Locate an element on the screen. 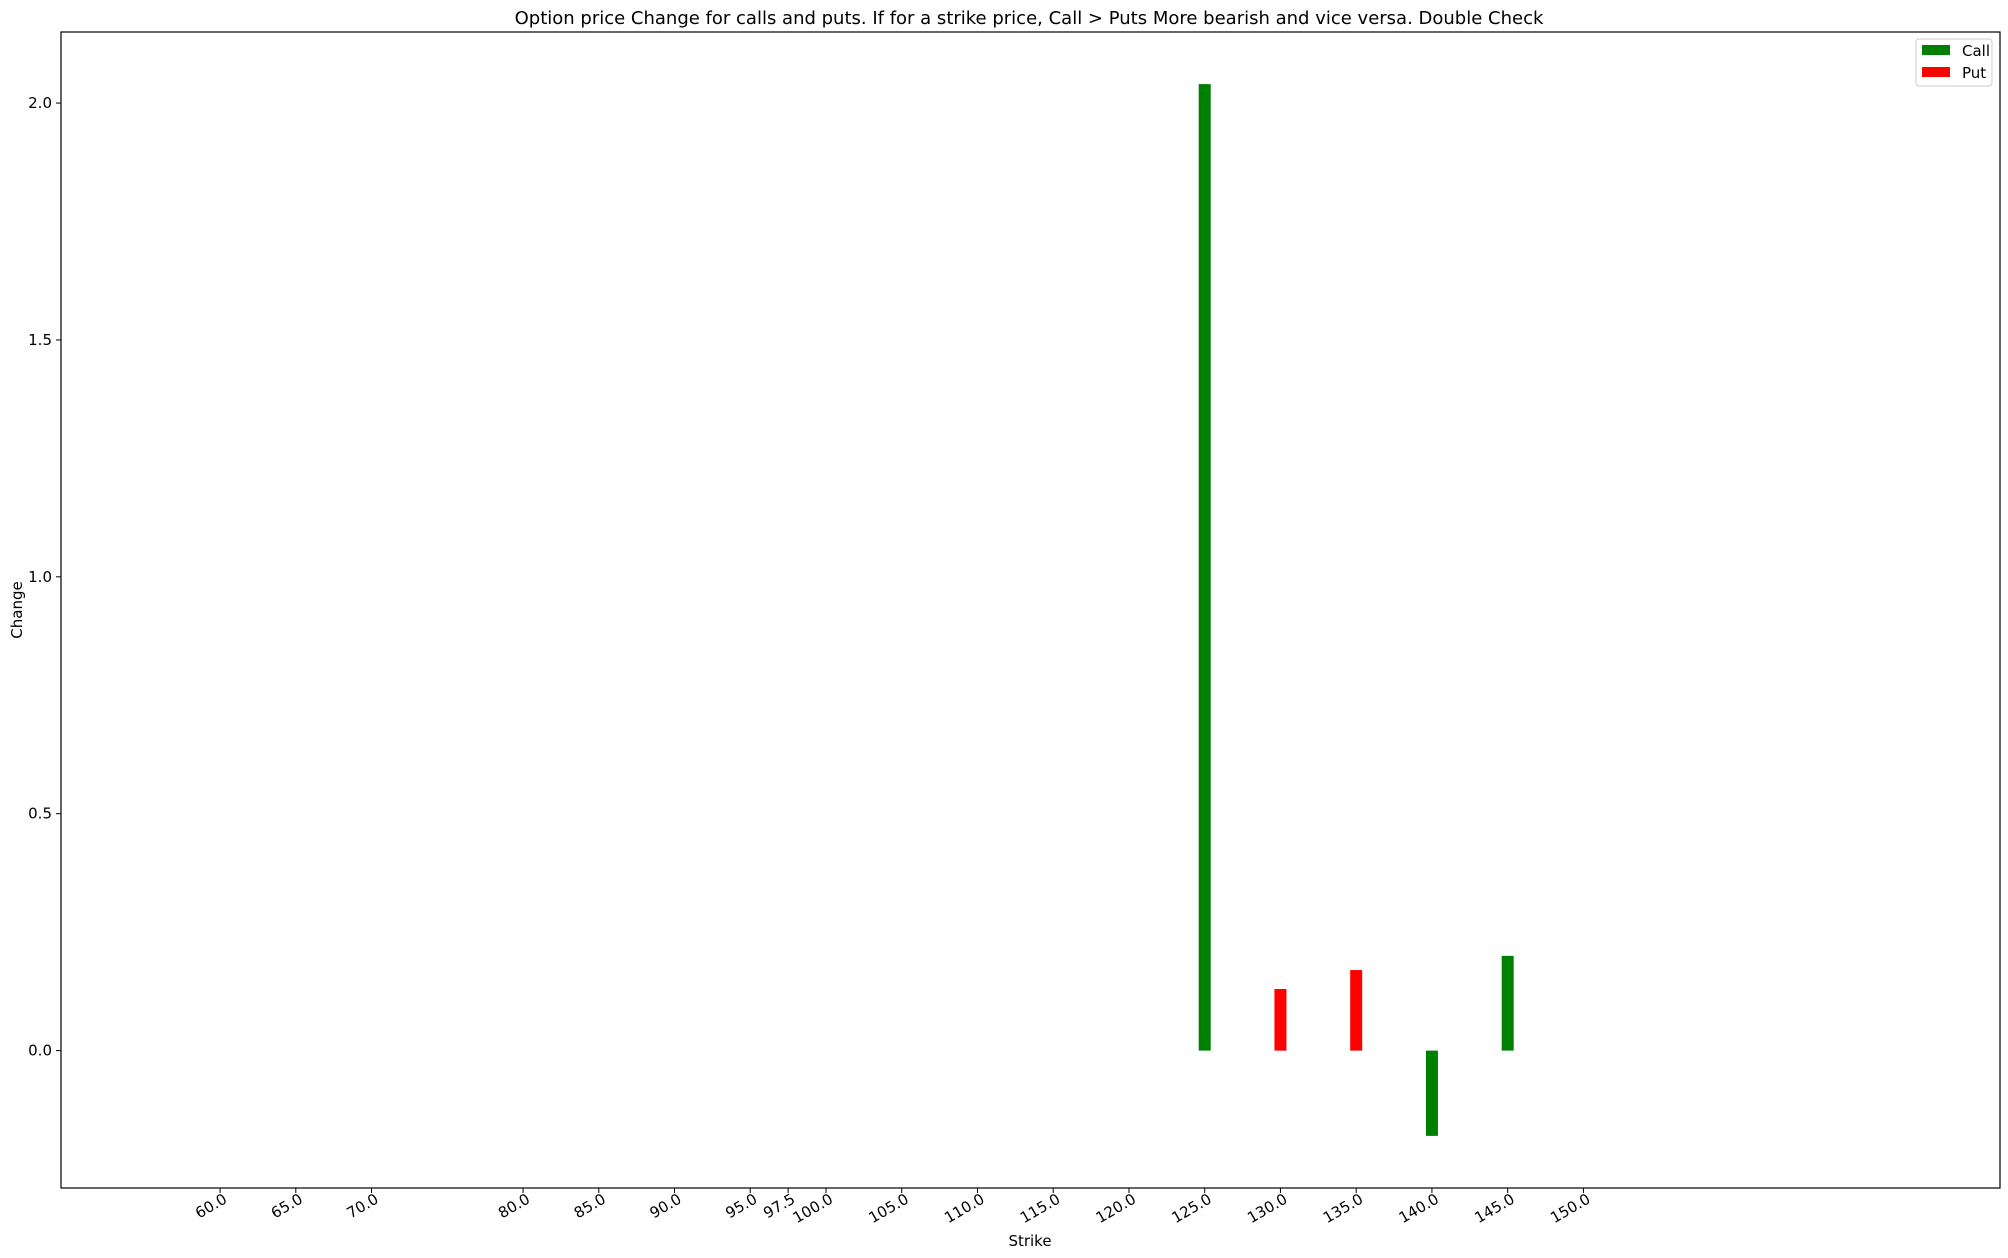 This screenshot has width=2008, height=1258. x-tick-label: 110.0 is located at coordinates (964, 1208).